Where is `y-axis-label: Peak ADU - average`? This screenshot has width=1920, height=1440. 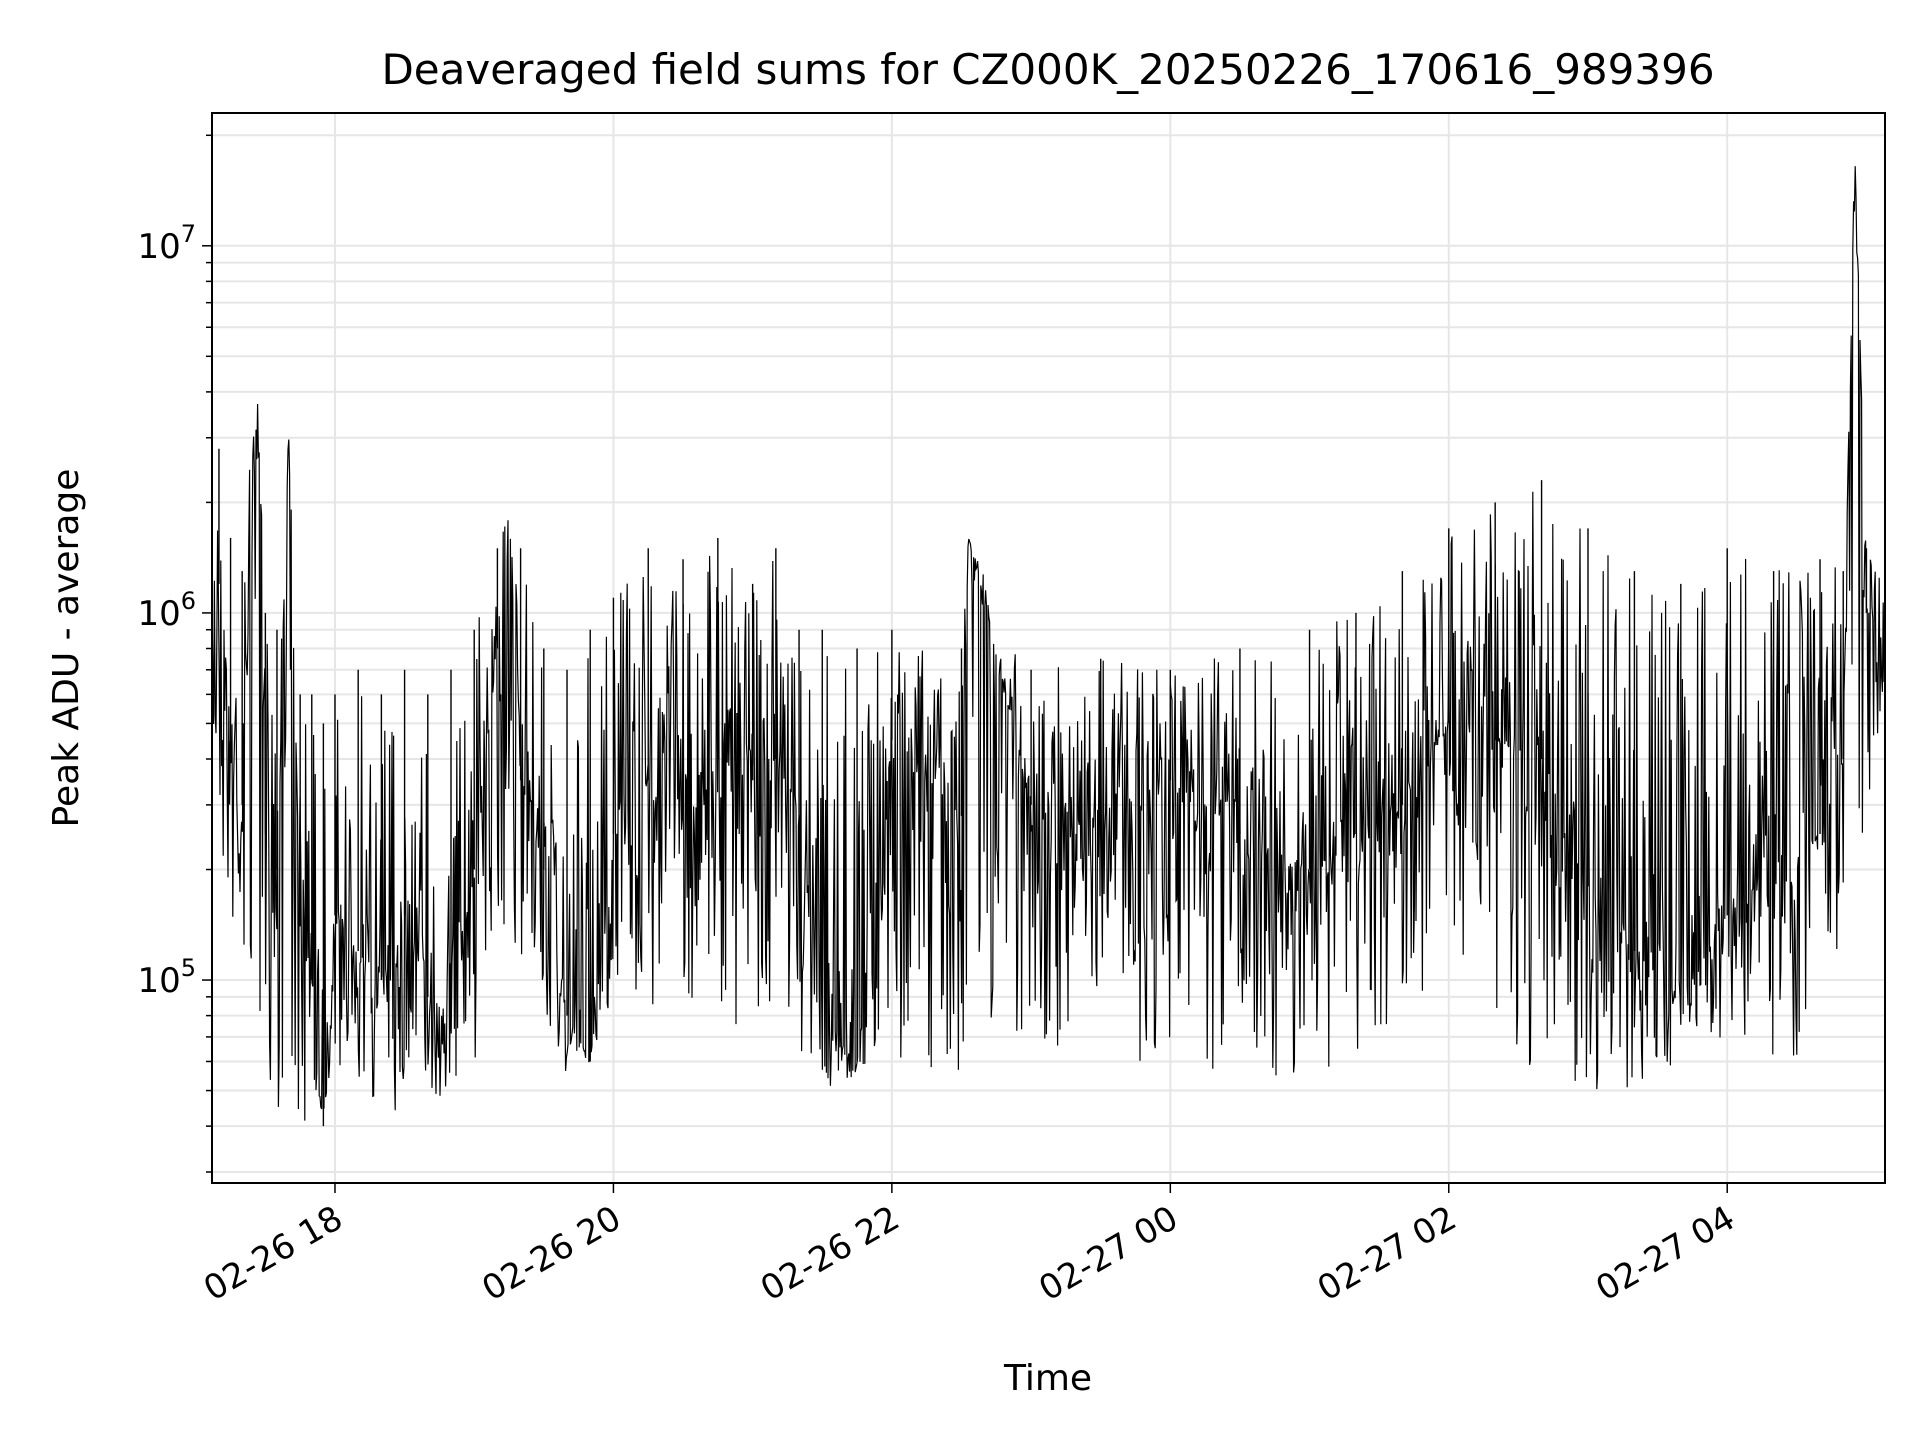 y-axis-label: Peak ADU - average is located at coordinates (66, 648).